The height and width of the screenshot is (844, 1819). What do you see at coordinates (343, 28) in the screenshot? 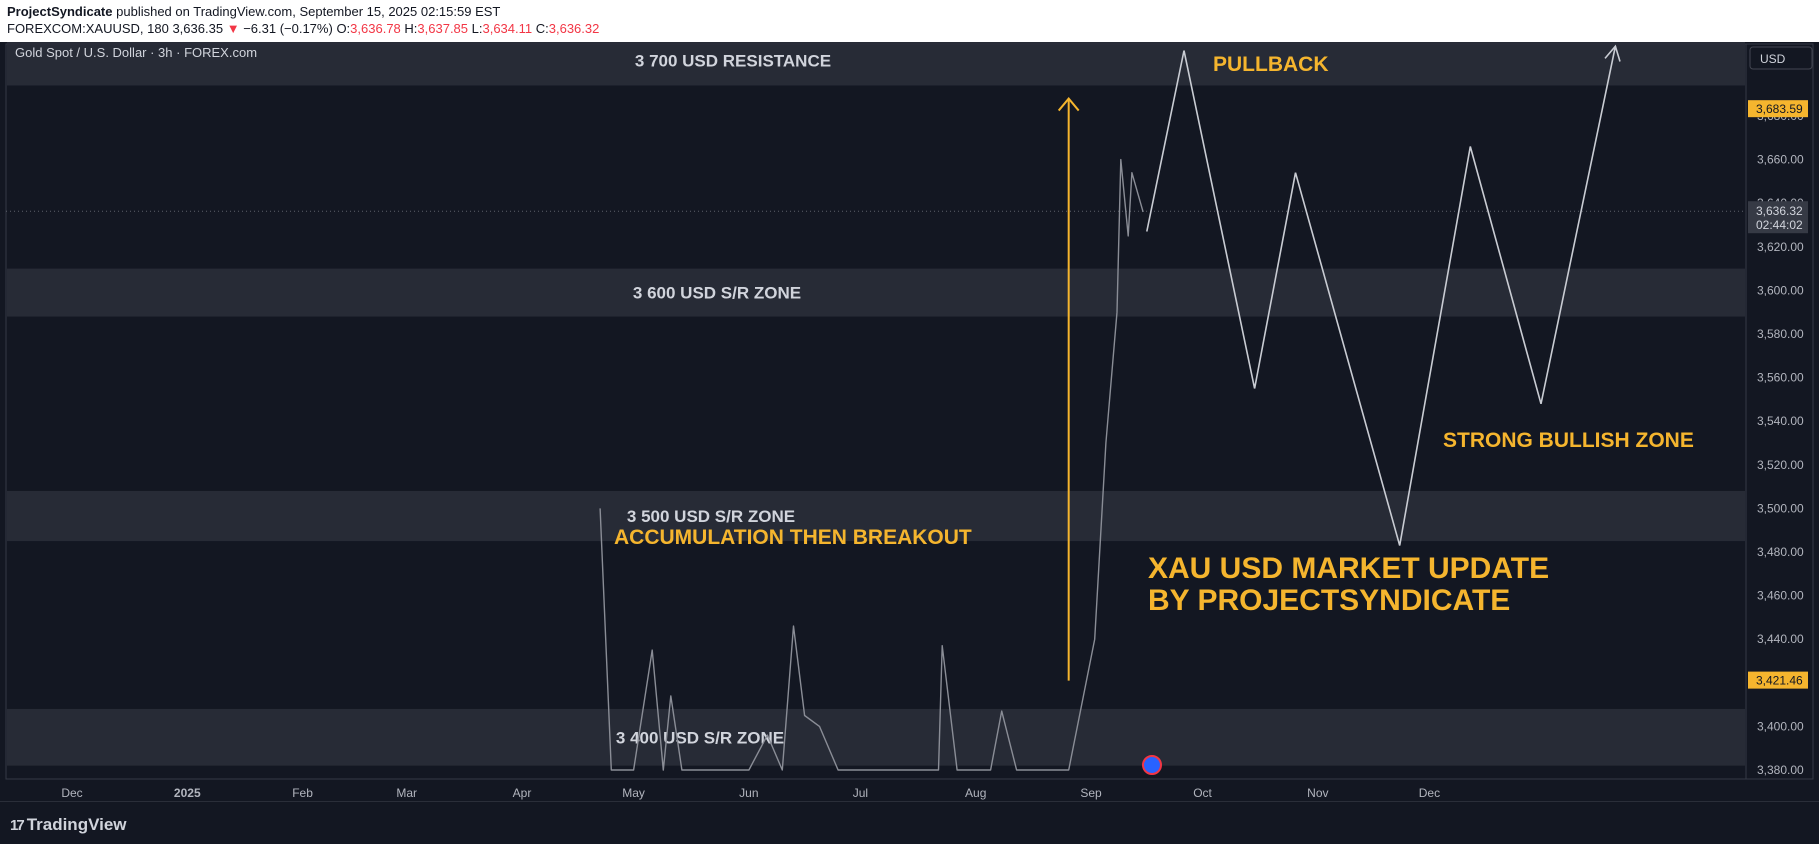
I see `open-label: O:` at bounding box center [343, 28].